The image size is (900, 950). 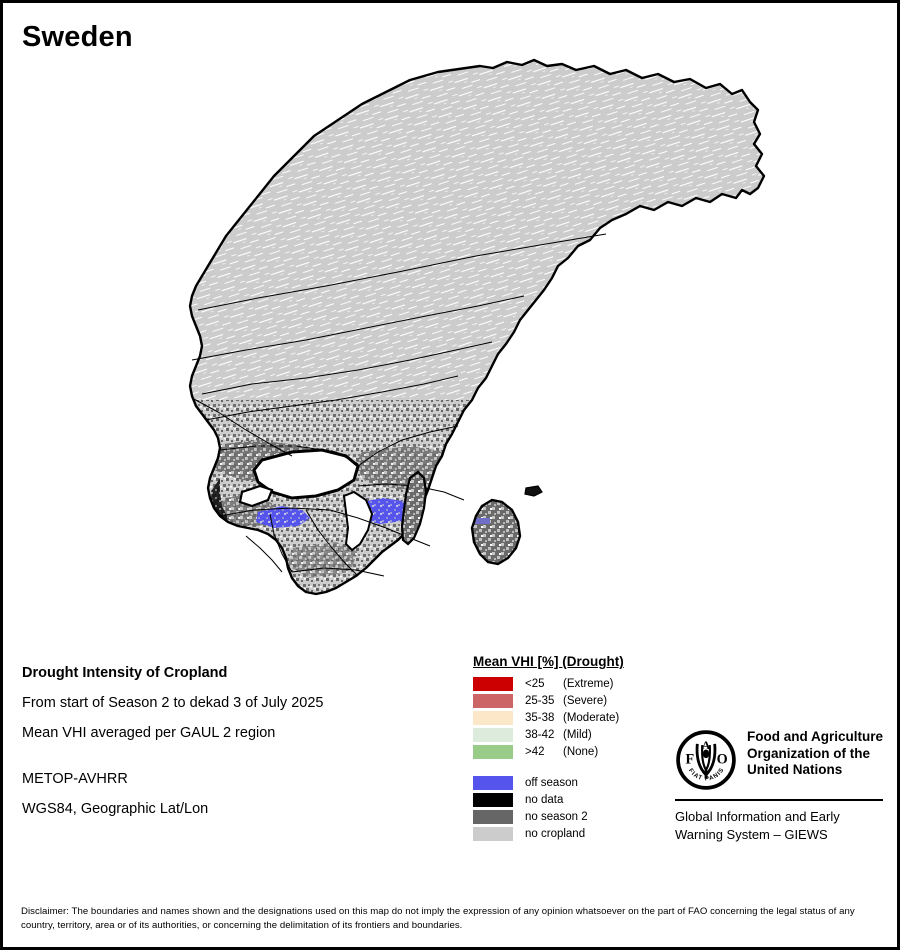 I want to click on caption-metric: Mean VHI averaged per GAUL 2 region, so click(x=149, y=733).